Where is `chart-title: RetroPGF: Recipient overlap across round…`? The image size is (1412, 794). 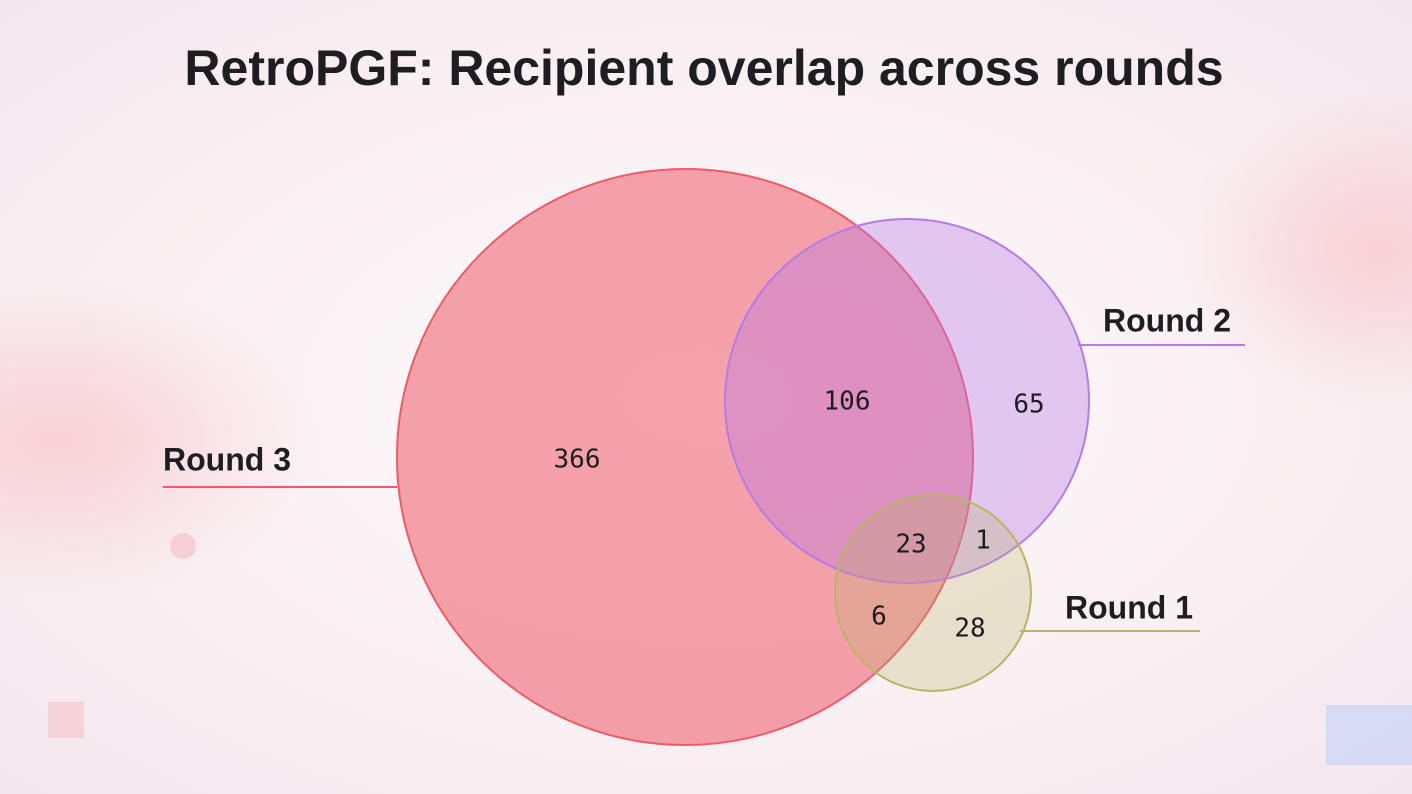
chart-title: RetroPGF: Recipient overlap across round… is located at coordinates (703, 68).